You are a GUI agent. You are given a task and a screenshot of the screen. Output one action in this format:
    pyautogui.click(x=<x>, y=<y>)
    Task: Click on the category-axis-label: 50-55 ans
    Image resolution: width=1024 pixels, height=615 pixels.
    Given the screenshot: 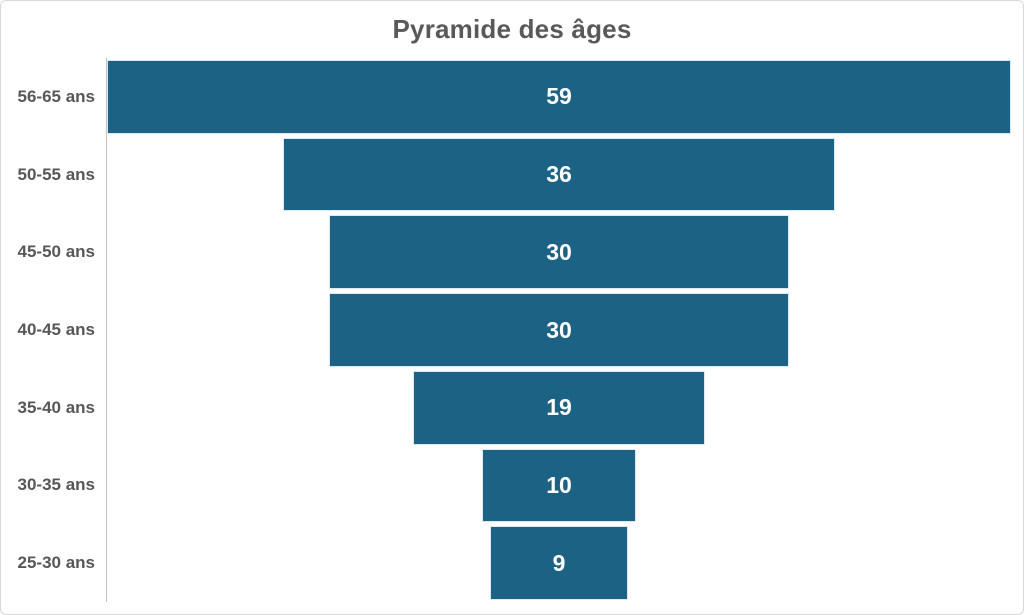 What is the action you would take?
    pyautogui.click(x=54, y=174)
    